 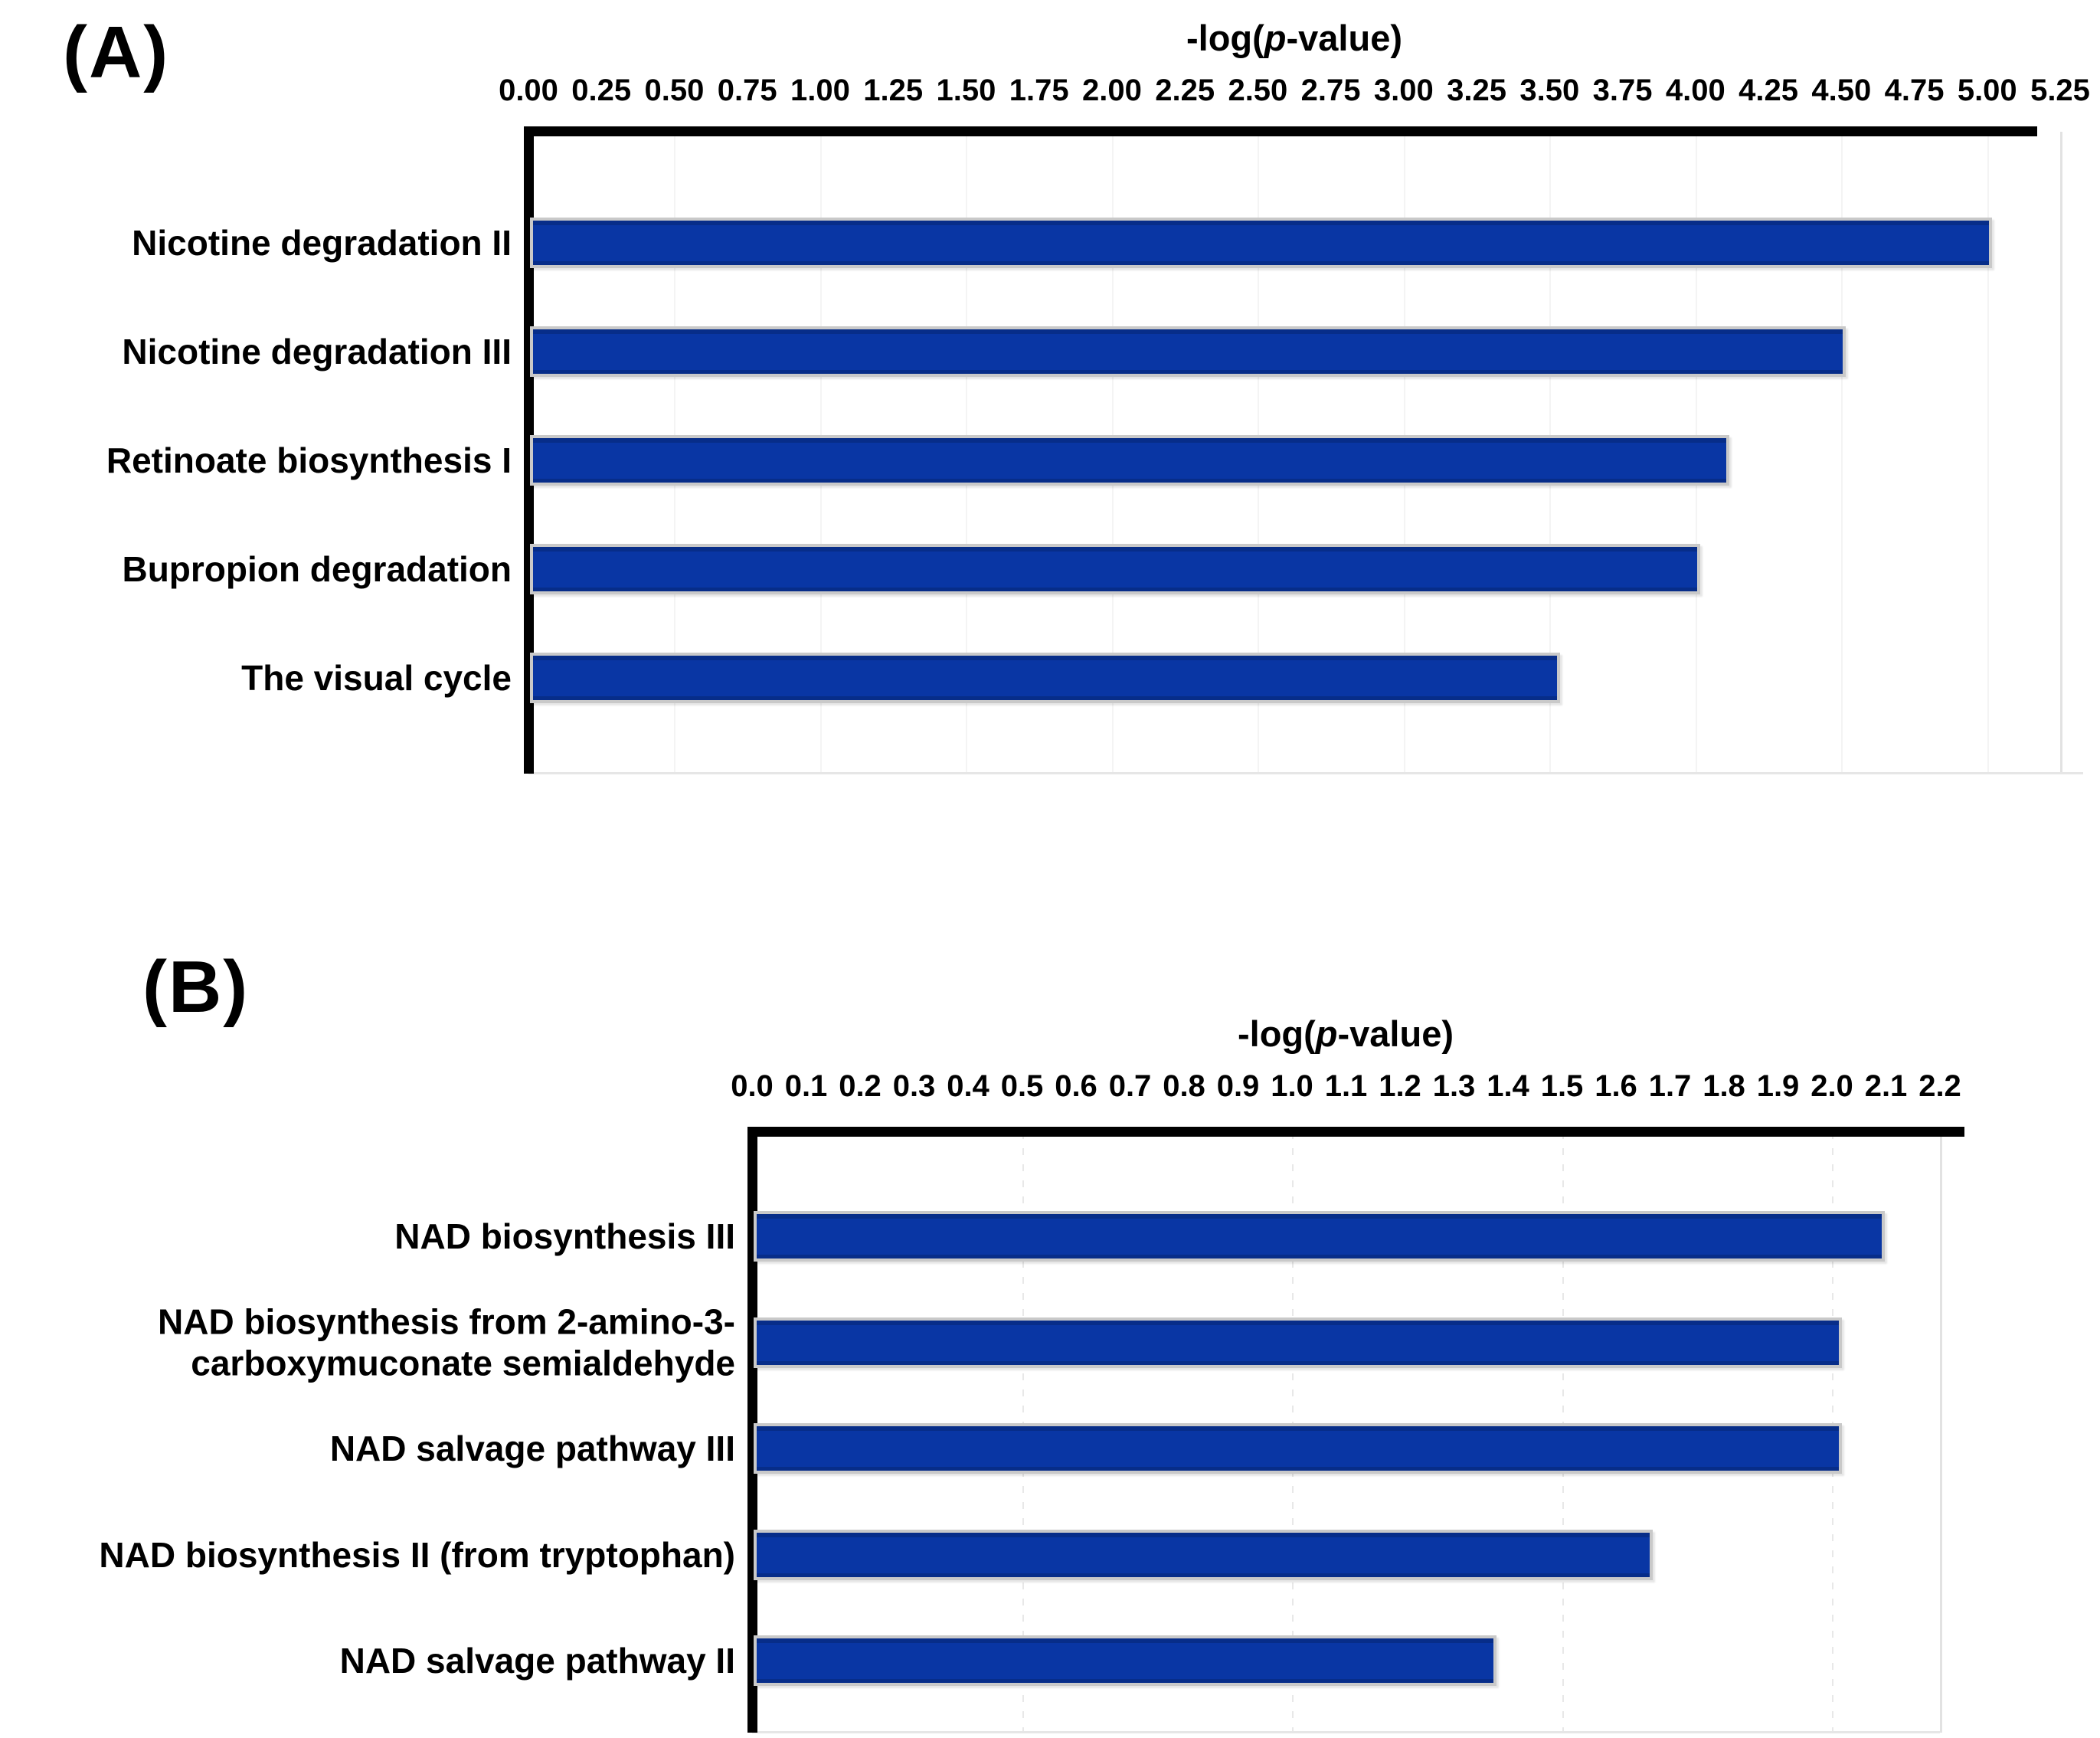 I want to click on x-tick-label: 2.2, so click(x=1939, y=1086).